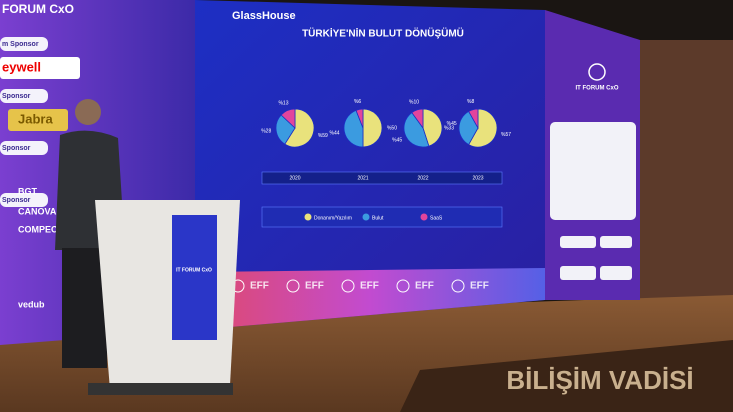 The width and height of the screenshot is (733, 412). I want to click on pie-label: %59, so click(323, 136).